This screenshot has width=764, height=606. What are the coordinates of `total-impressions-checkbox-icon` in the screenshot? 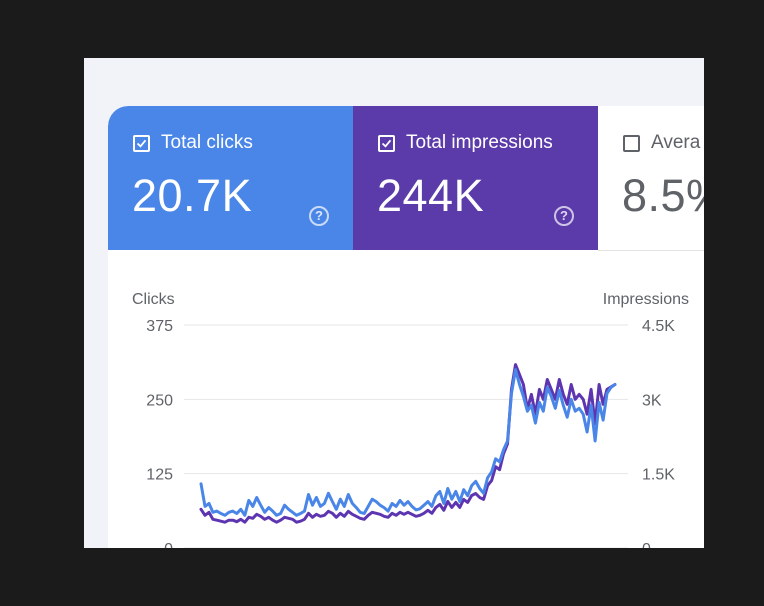 It's located at (386, 143).